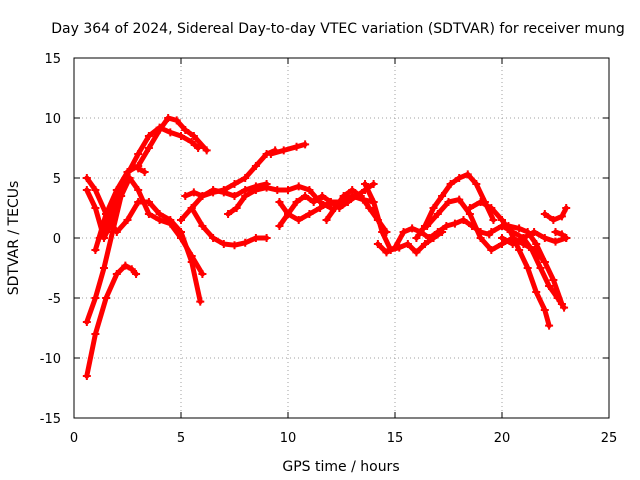 The width and height of the screenshot is (640, 480). What do you see at coordinates (395, 438) in the screenshot?
I see `x-tick-label: 15` at bounding box center [395, 438].